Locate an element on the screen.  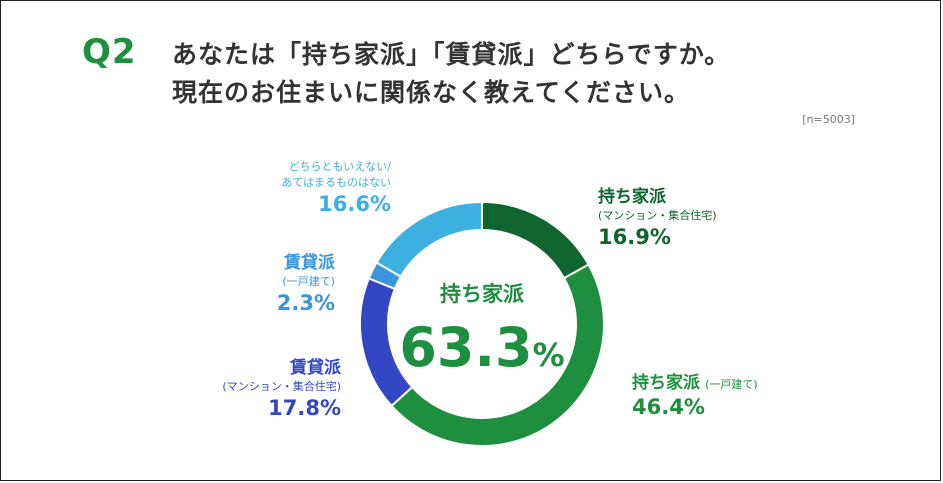
center-value-unit: % is located at coordinates (549, 355).